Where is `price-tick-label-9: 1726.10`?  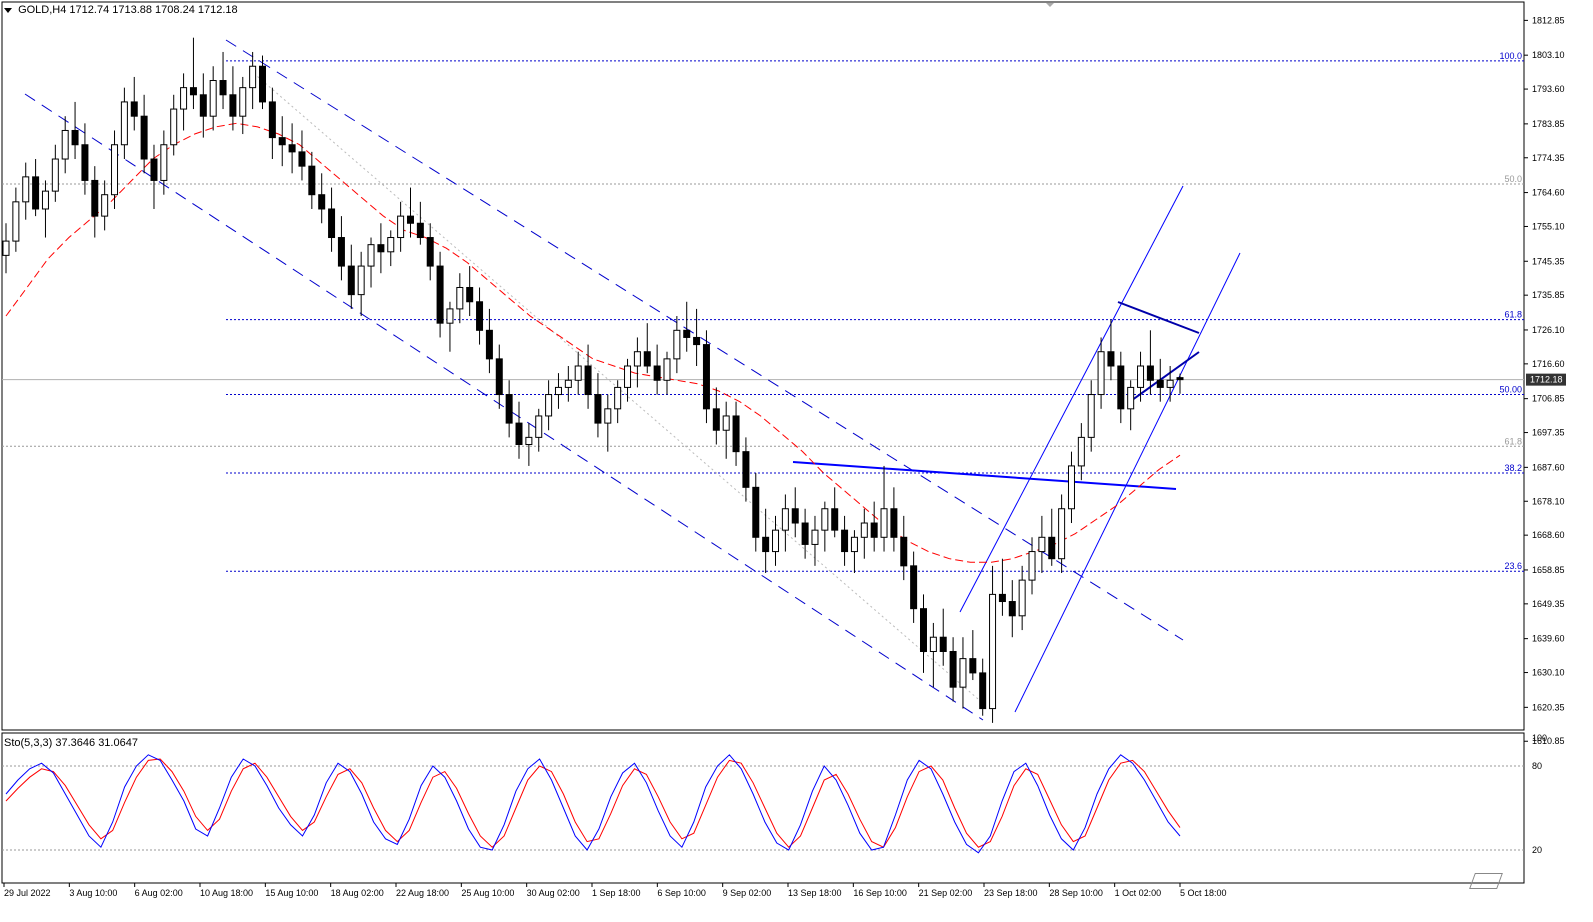 price-tick-label-9: 1726.10 is located at coordinates (1548, 330).